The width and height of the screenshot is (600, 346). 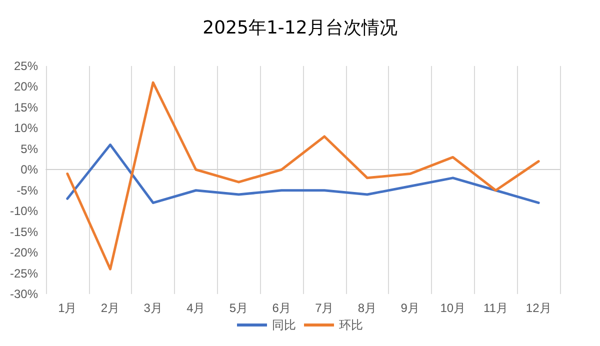 I want to click on y-tick-label: -30%, so click(x=24, y=294).